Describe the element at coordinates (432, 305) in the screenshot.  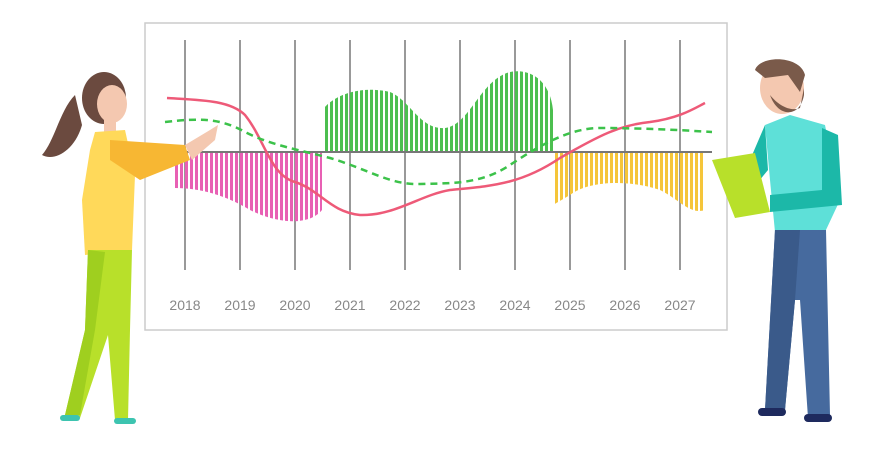
I see `axis-labels: 2018 2019 2020 2021 2022 2023 2024 2025 2026 2027` at that location.